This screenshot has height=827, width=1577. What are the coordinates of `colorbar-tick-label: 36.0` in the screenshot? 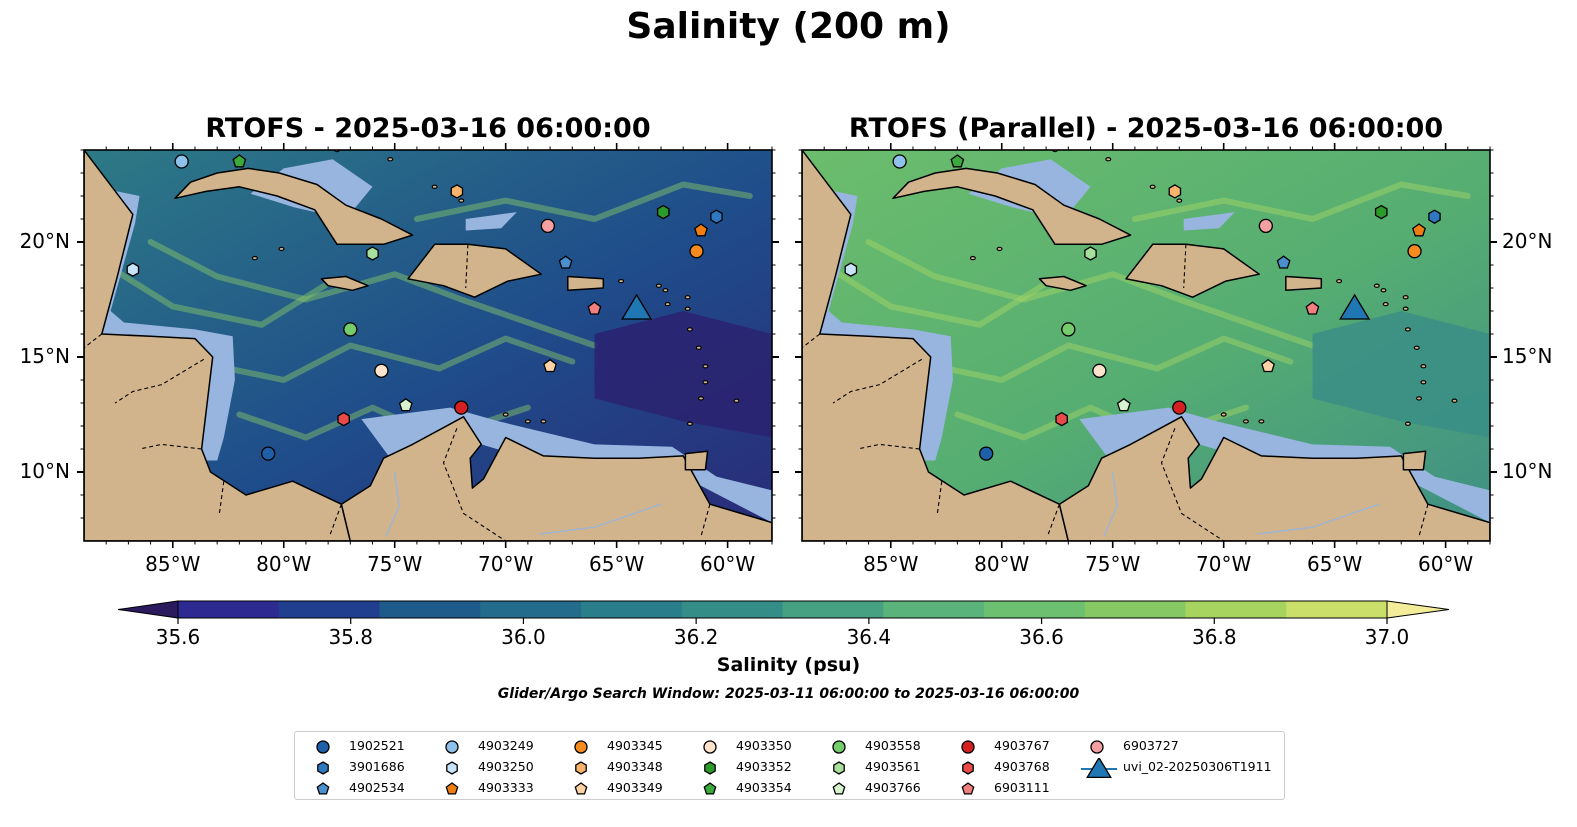 It's located at (523, 637).